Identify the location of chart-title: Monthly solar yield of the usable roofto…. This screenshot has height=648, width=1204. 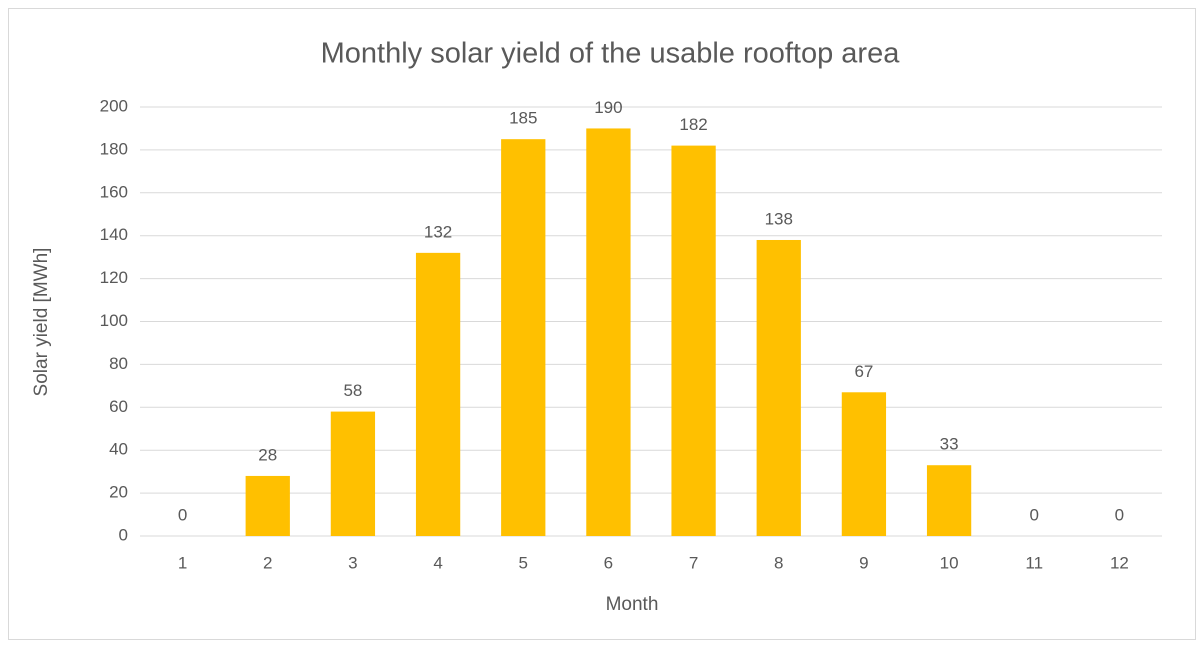
(611, 54).